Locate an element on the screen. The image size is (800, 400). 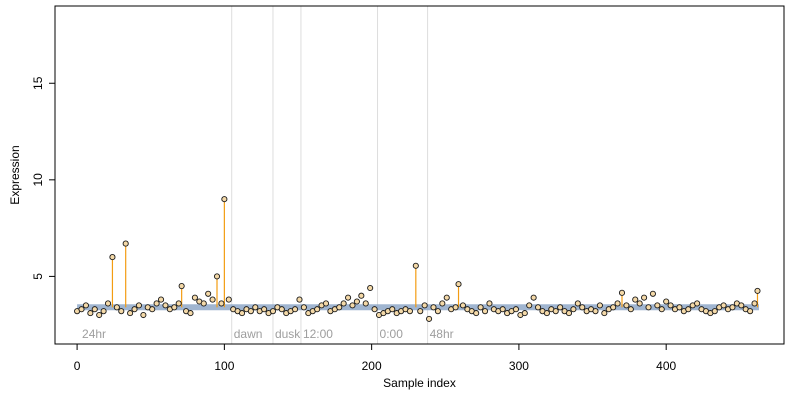
x-axis: 0 100 200 300 400 is located at coordinates (375, 358).